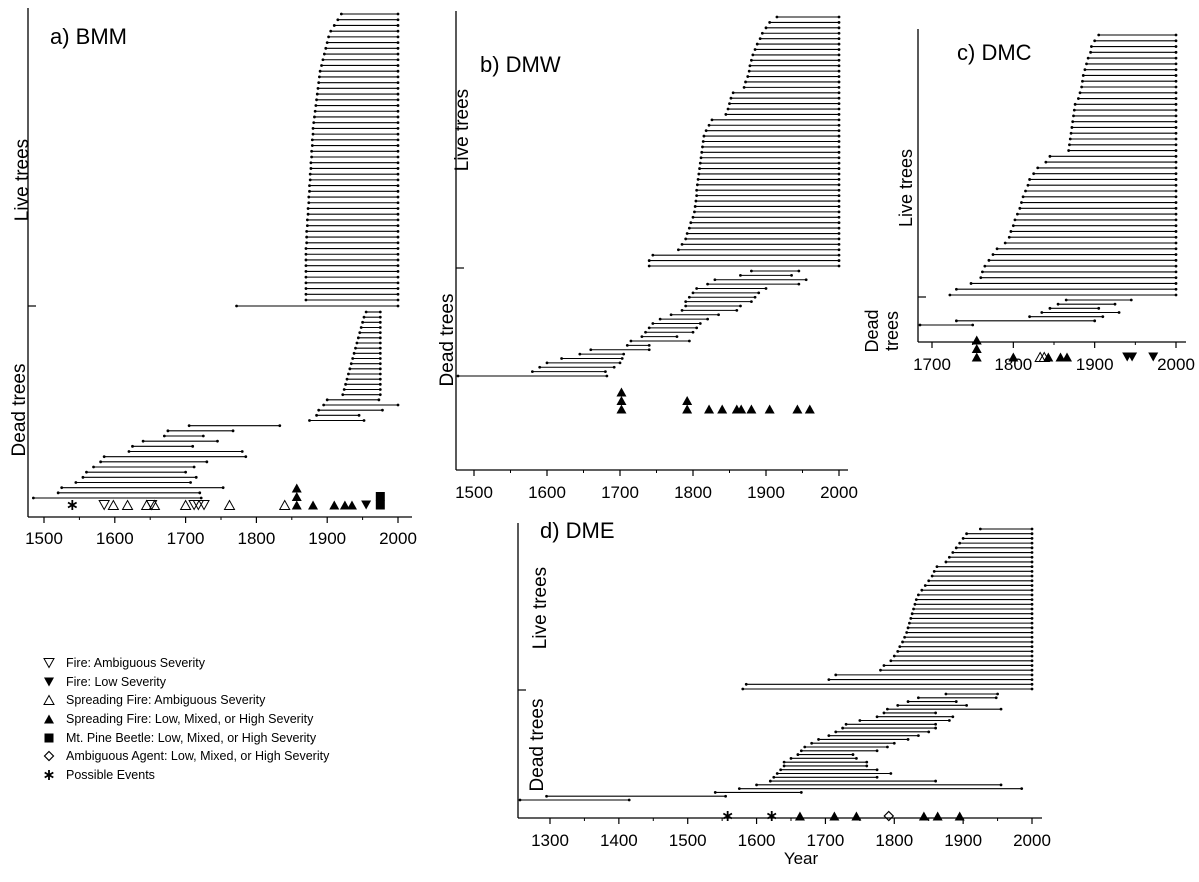 This screenshot has width=1199, height=882. What do you see at coordinates (771, 816) in the screenshot?
I see `possible-event-marker` at bounding box center [771, 816].